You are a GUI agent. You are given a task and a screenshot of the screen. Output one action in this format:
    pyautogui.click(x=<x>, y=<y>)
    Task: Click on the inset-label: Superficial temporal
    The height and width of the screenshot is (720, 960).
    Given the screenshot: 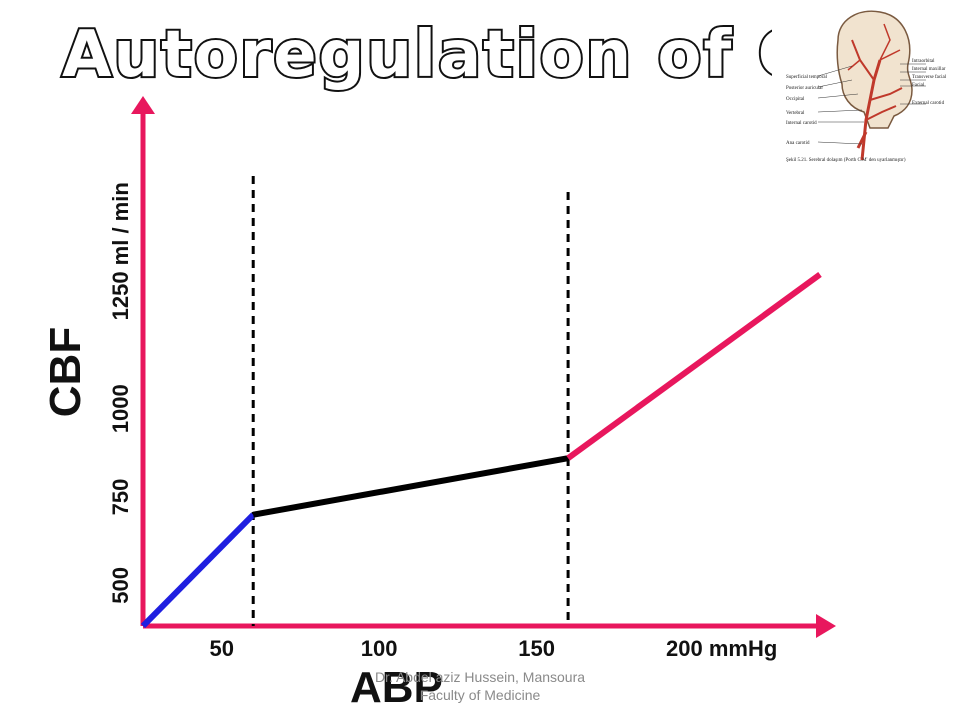 What is the action you would take?
    pyautogui.click(x=807, y=77)
    